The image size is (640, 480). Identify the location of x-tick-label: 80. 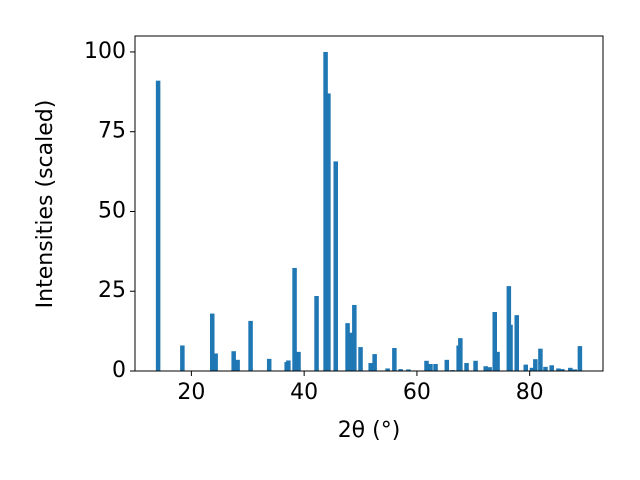
(530, 392).